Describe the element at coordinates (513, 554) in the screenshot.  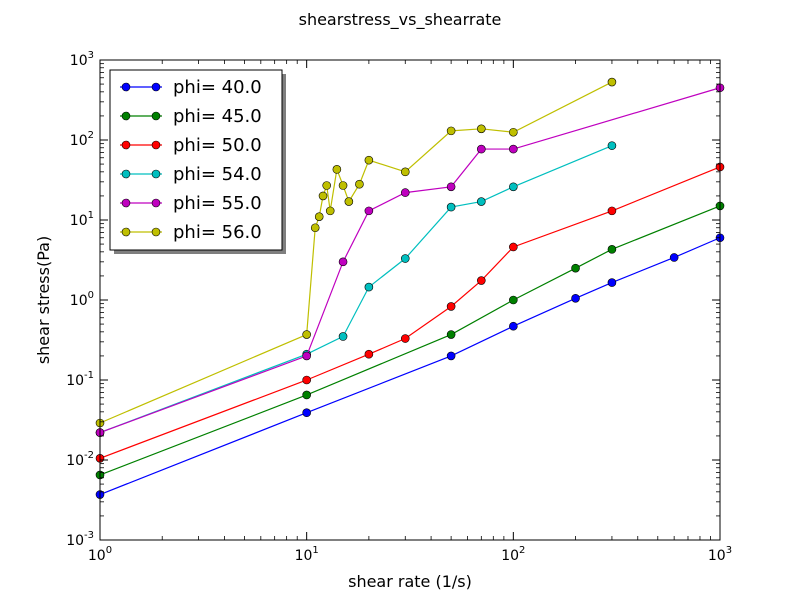
I see `x-tick-label: 10²` at that location.